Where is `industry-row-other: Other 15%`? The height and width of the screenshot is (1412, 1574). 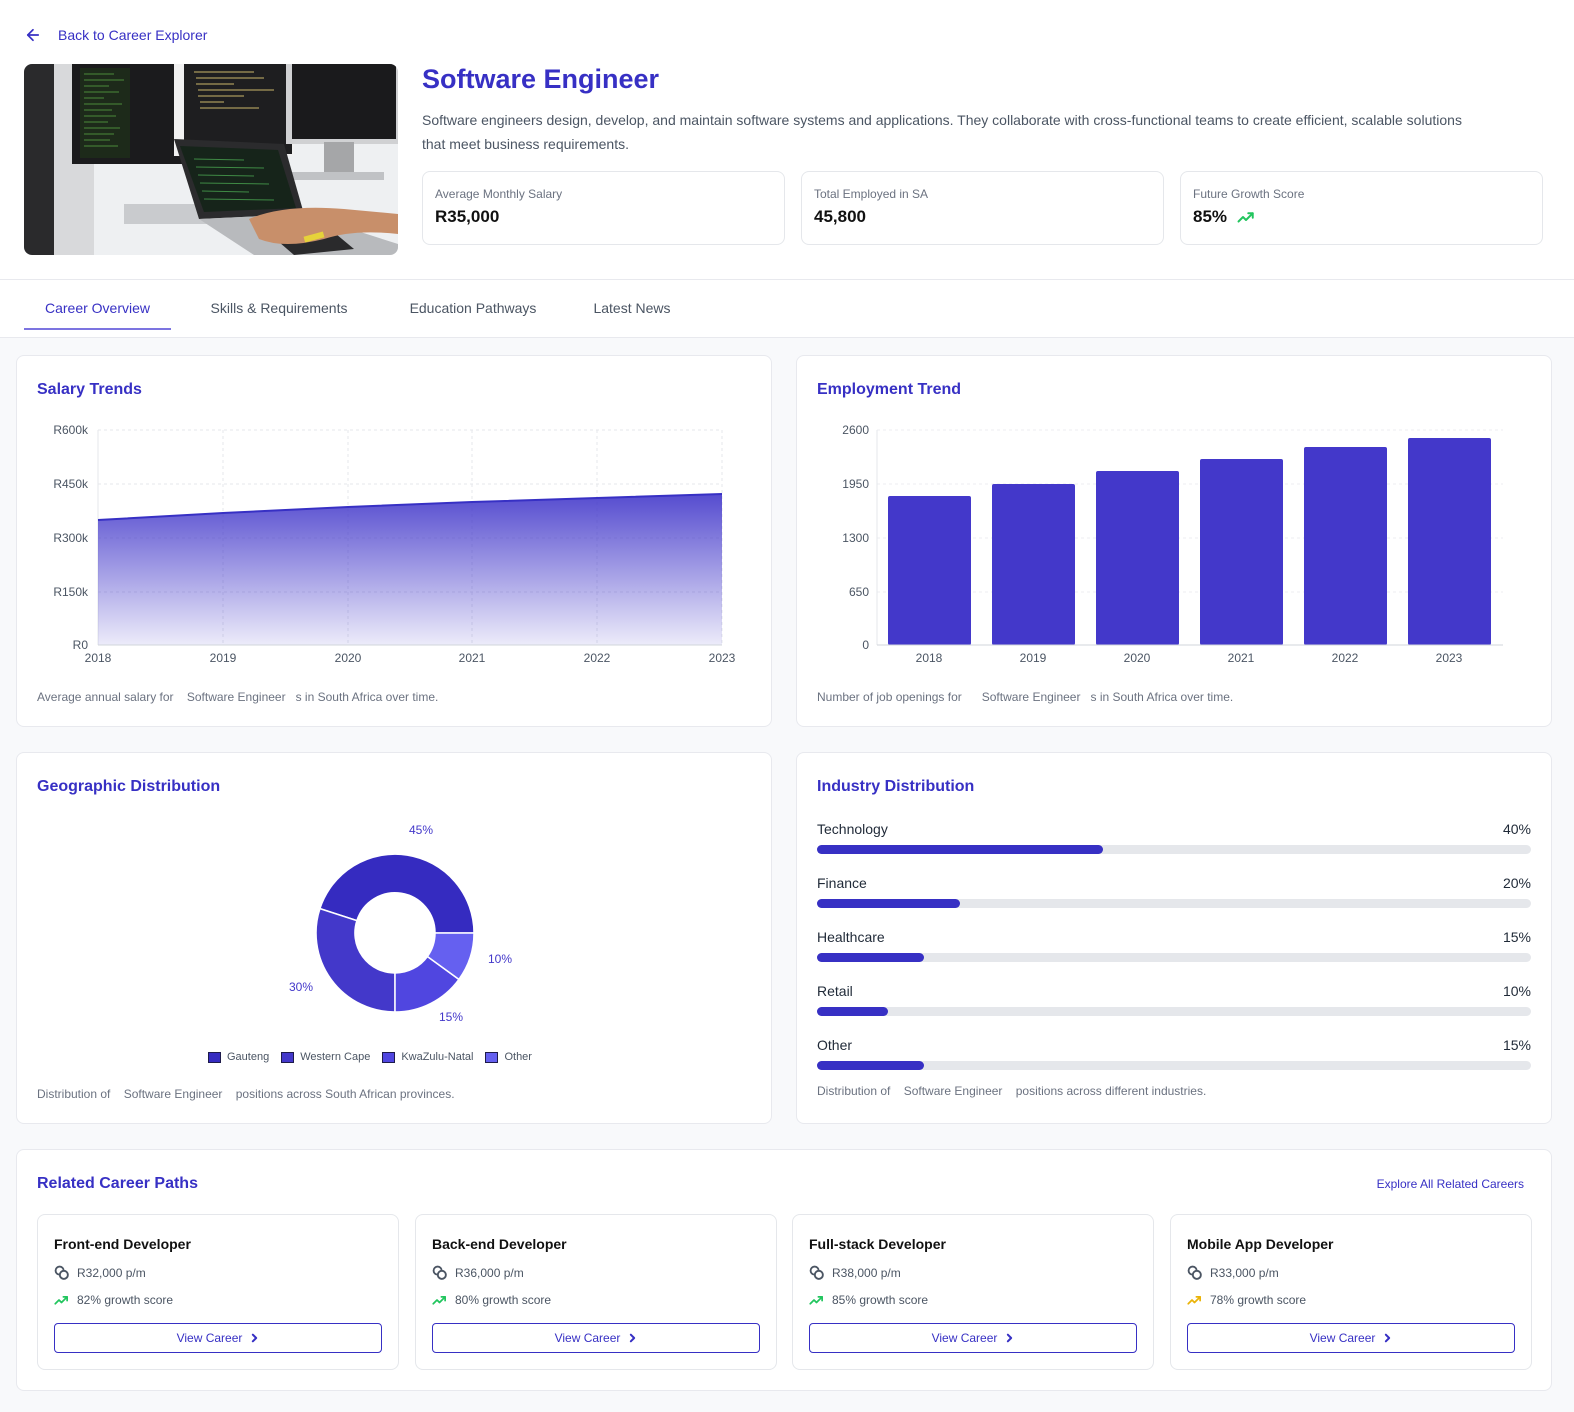 industry-row-other: Other 15% is located at coordinates (1174, 1053).